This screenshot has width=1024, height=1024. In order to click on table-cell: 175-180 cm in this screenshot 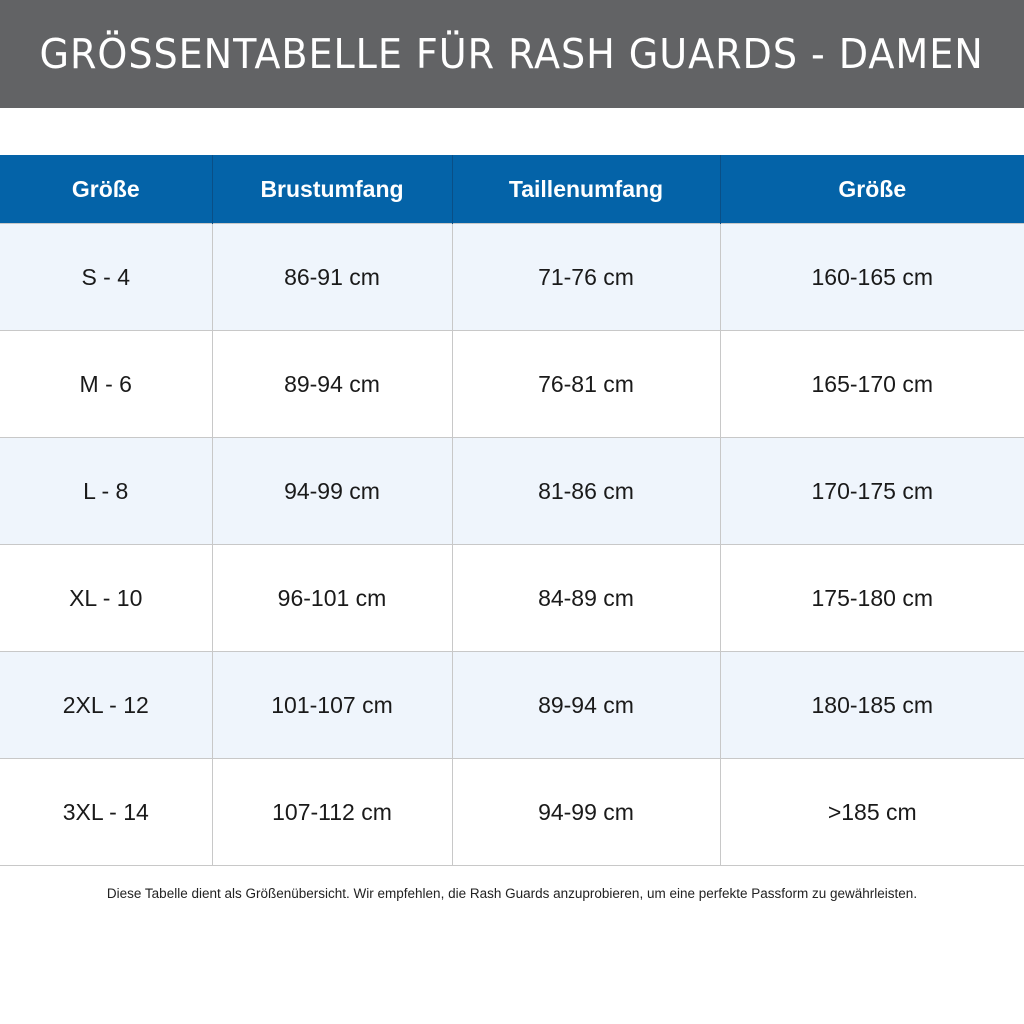, I will do `click(871, 598)`.